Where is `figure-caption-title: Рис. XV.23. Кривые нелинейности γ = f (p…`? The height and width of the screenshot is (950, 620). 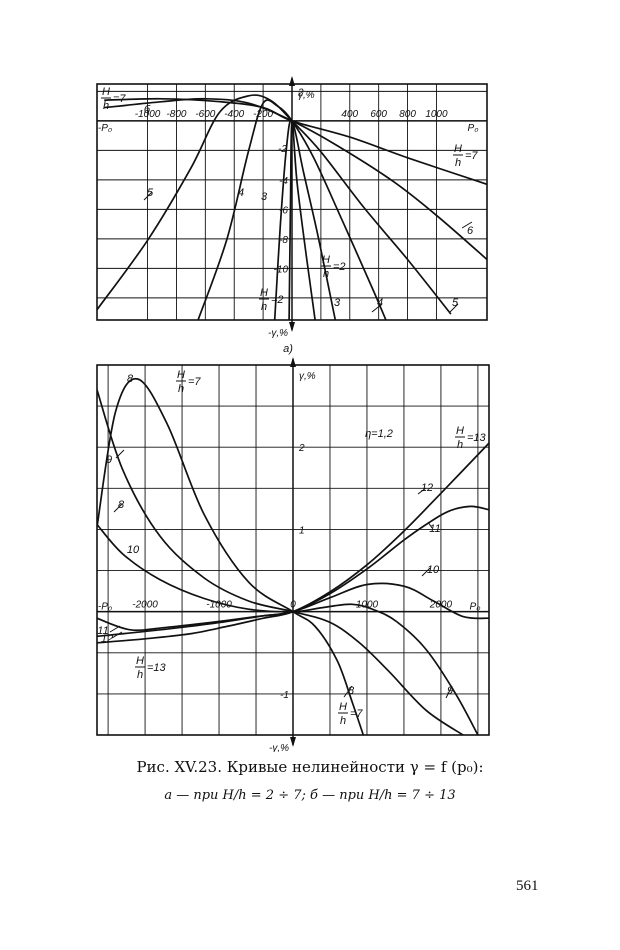
figure-caption-title: Рис. XV.23. Кривые нелинейности γ = f (p… is located at coordinates (310, 767).